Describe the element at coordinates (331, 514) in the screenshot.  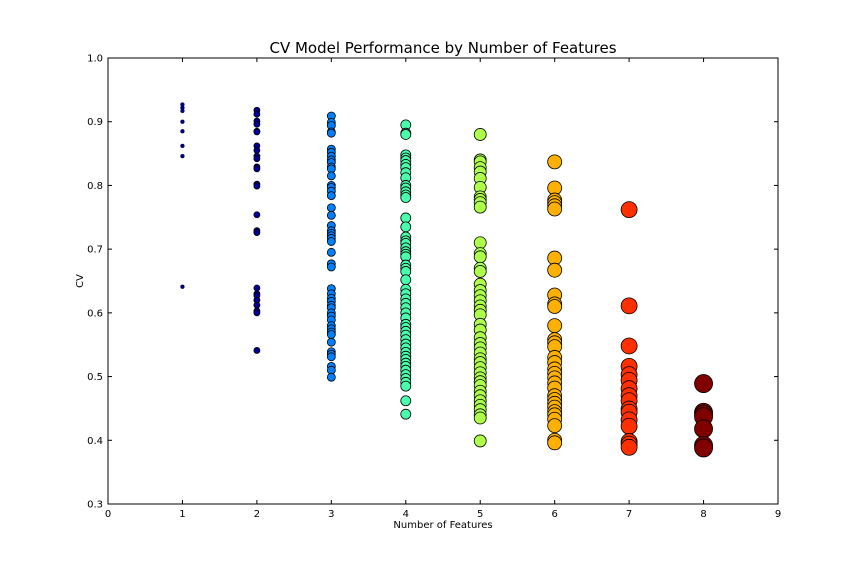
I see `x-tick-label: 3` at that location.